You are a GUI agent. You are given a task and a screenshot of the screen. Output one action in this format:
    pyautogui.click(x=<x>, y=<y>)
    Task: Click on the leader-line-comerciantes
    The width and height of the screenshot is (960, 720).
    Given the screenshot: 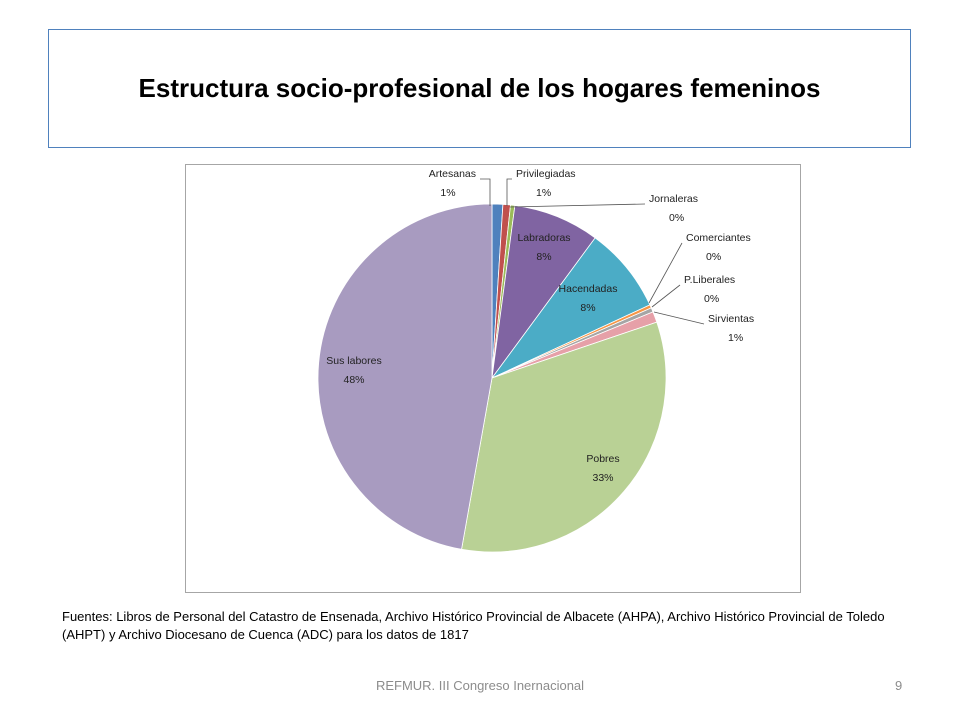 What is the action you would take?
    pyautogui.click(x=665, y=273)
    